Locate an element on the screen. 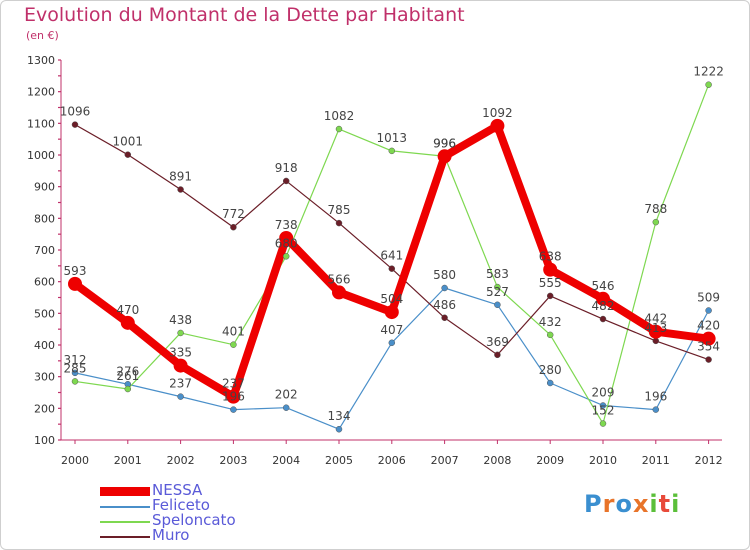 Image resolution: width=750 pixels, height=550 pixels. data-label: 555 is located at coordinates (550, 283).